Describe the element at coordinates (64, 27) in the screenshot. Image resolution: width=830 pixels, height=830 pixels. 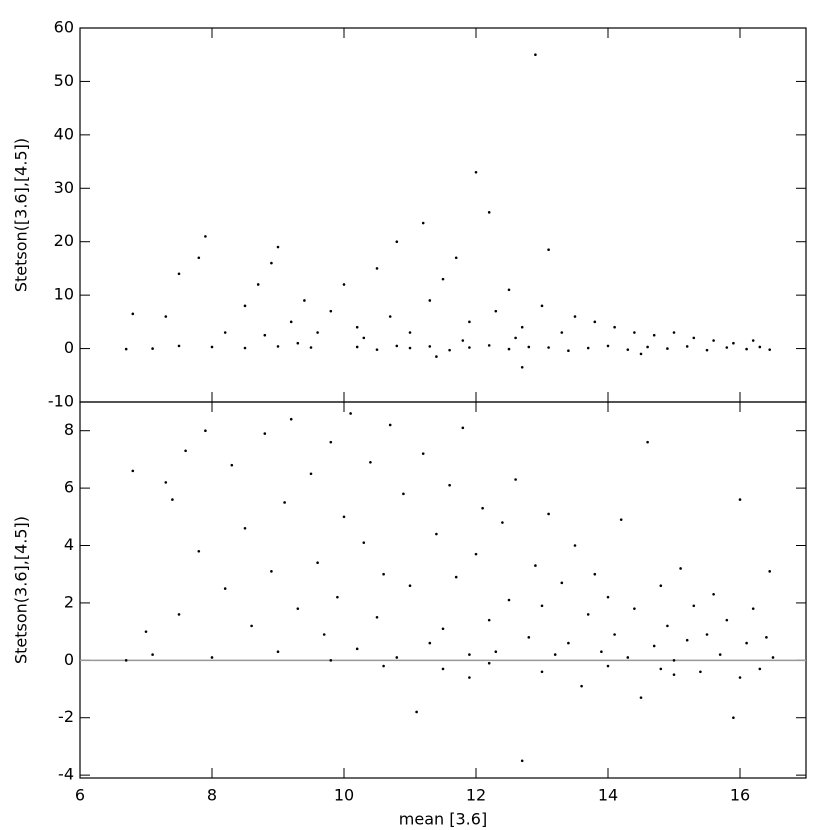
I see `y-tick-label: 60` at that location.